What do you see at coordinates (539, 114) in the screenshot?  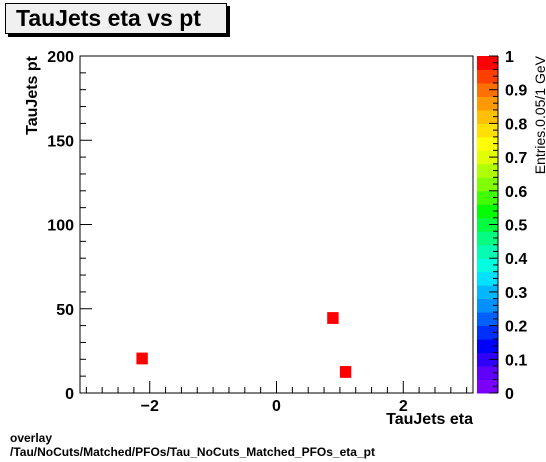 I see `color-scale-label: Entries.0.05/1 GeV` at bounding box center [539, 114].